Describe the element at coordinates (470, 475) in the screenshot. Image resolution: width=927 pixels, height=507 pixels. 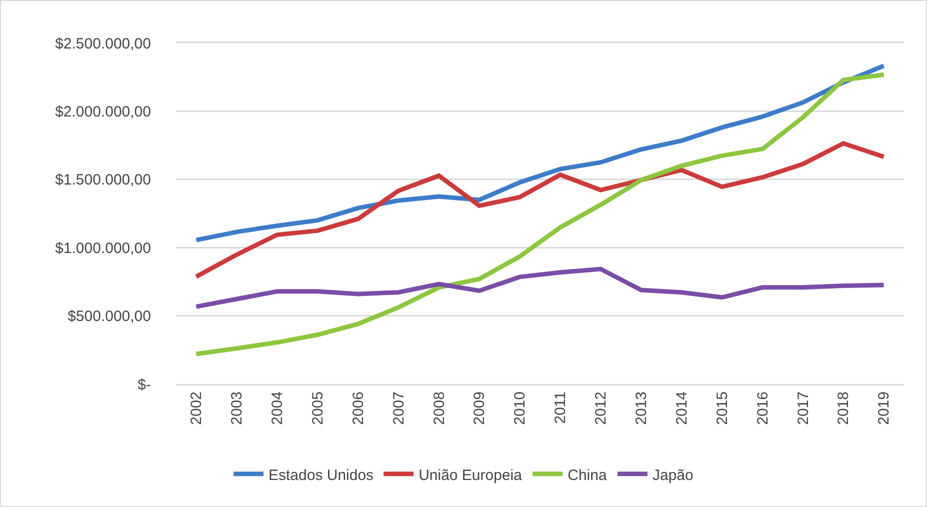
I see `legend-label: União Europeia` at that location.